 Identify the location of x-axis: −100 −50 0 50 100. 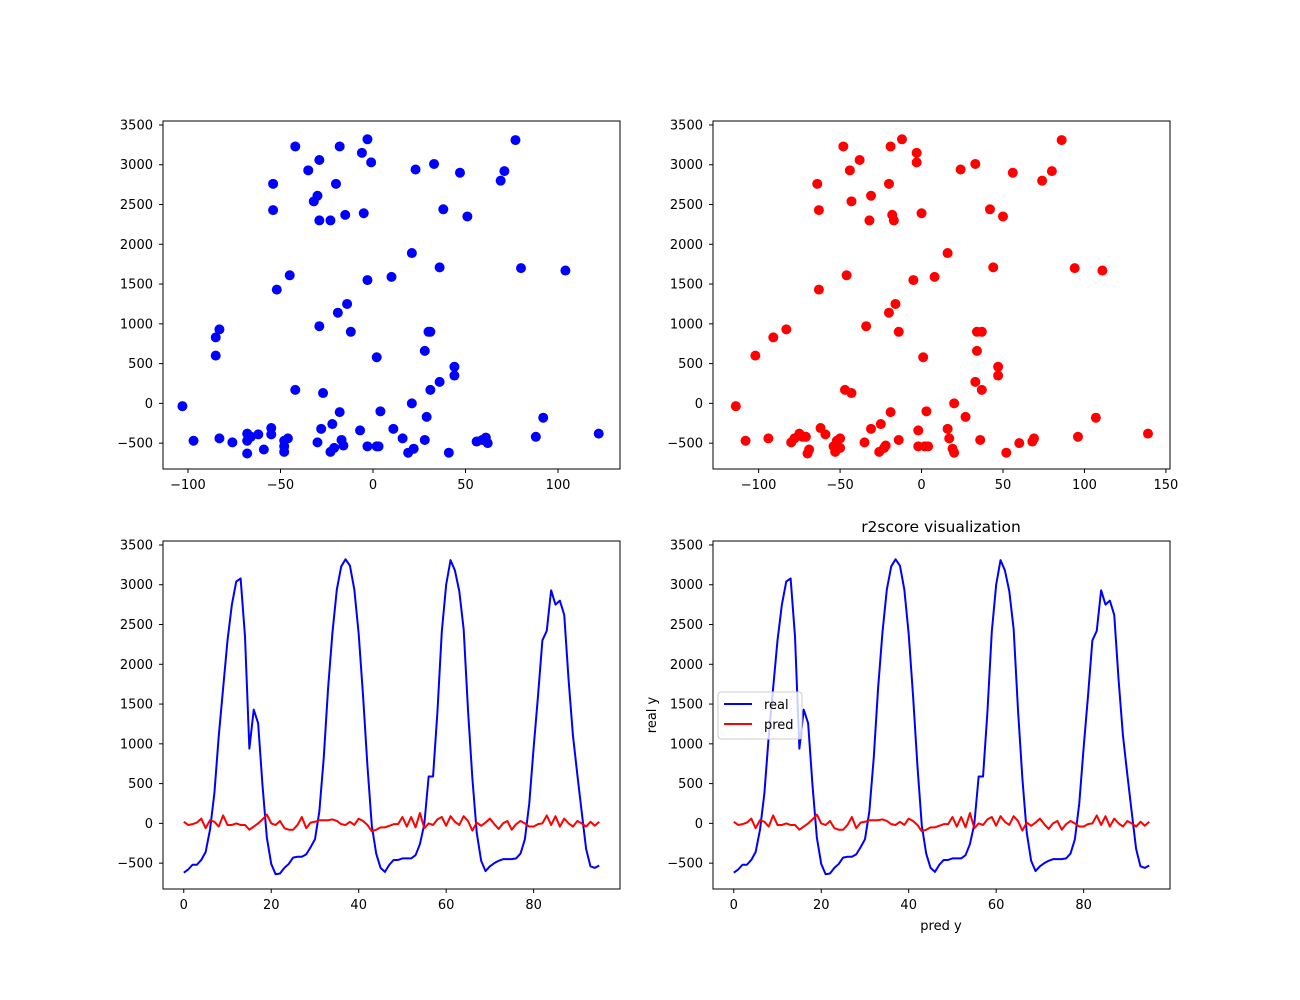
(370, 481).